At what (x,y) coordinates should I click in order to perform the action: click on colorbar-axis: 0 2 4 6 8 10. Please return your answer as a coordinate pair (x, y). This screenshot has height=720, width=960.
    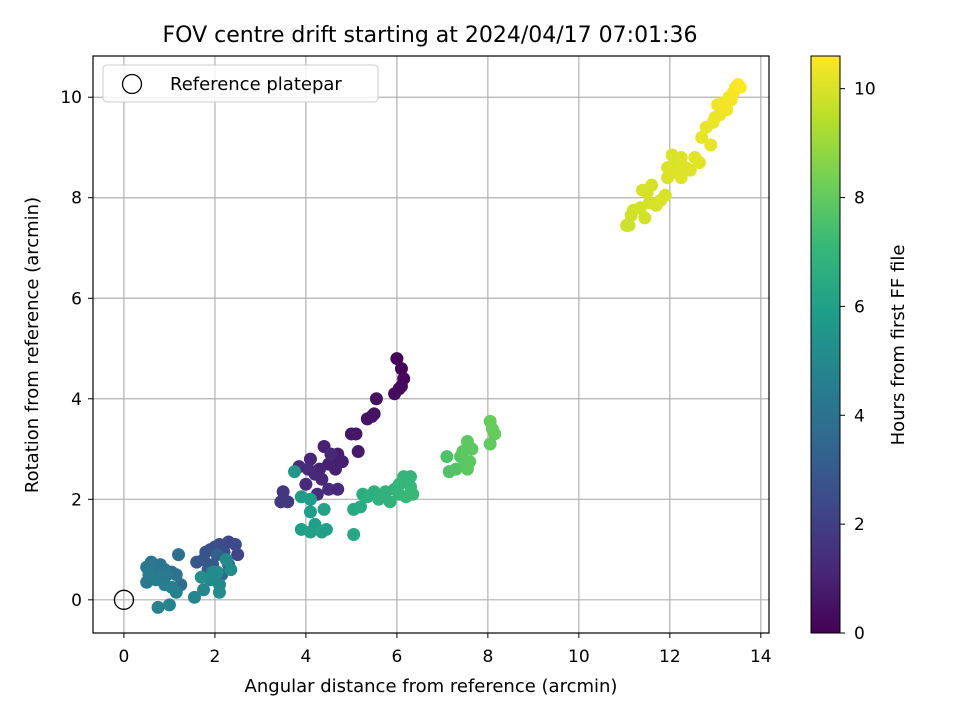
    Looking at the image, I should click on (858, 362).